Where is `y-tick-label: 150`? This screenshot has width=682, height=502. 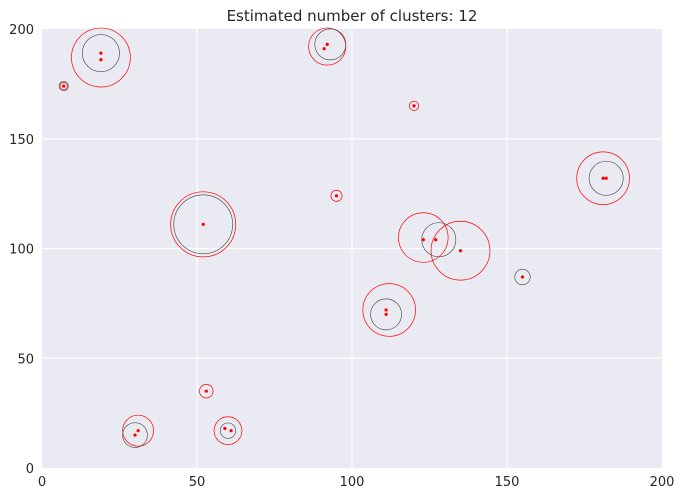 y-tick-label: 150 is located at coordinates (21, 140).